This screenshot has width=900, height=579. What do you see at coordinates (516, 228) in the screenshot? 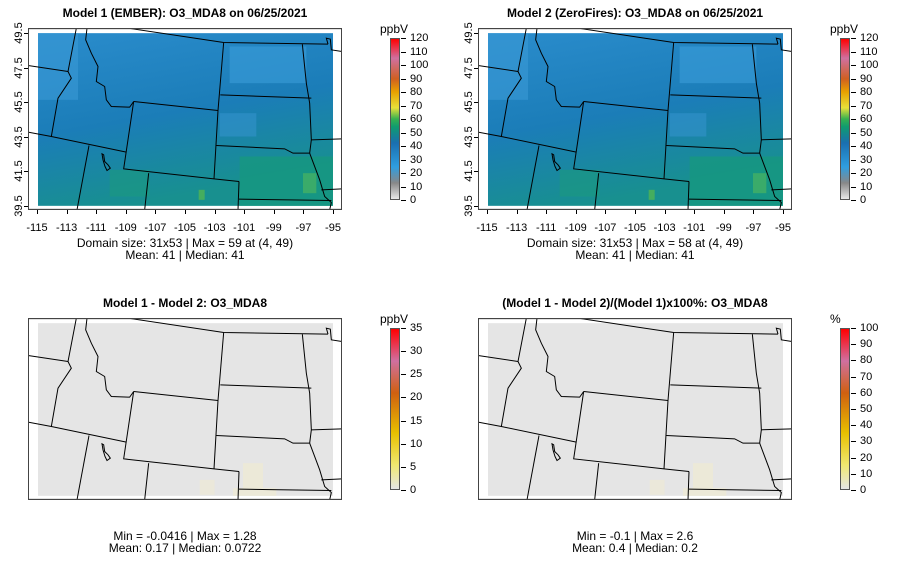
I see `x-axis-tick-label: -113` at bounding box center [516, 228].